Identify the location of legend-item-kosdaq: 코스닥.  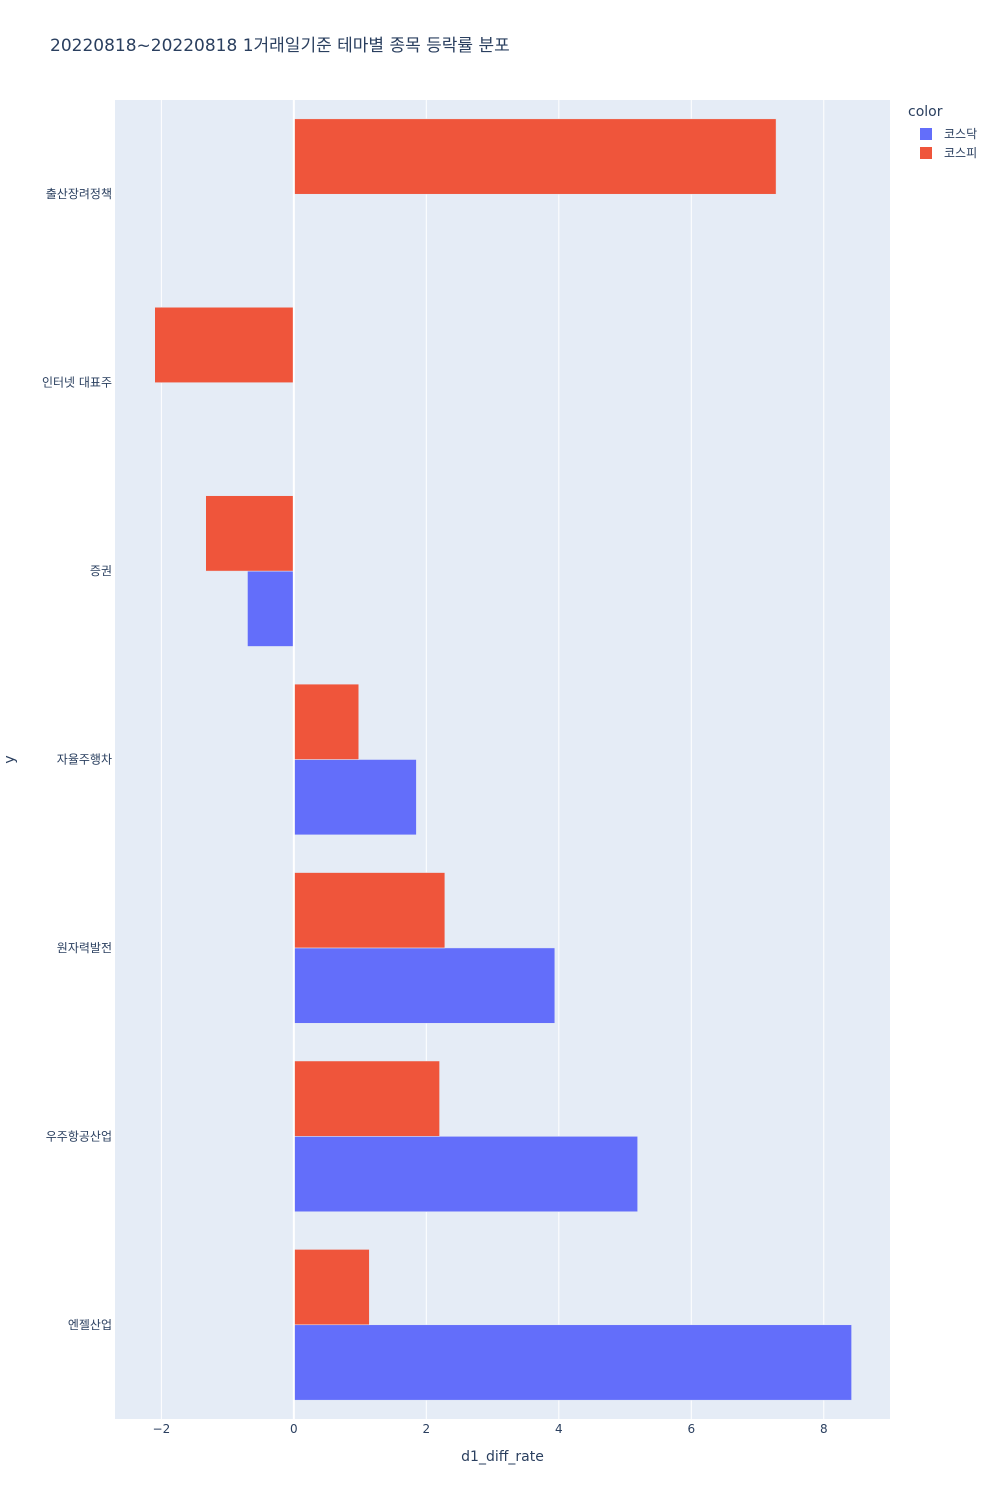
(953, 133).